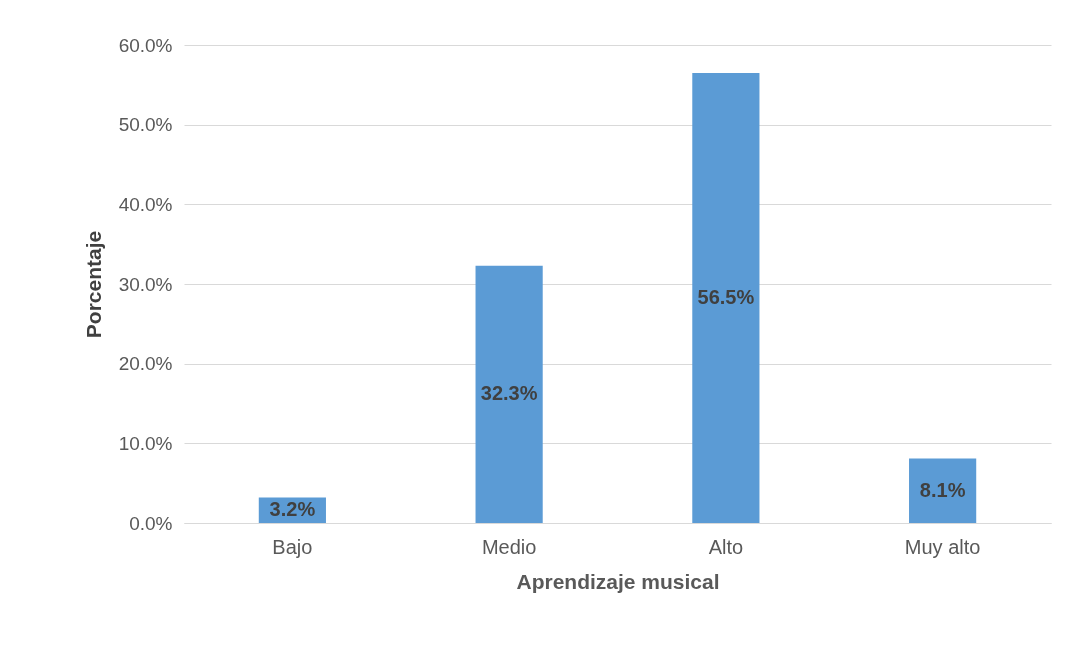 The height and width of the screenshot is (648, 1072). I want to click on y-tick-label: 20.0%, so click(145, 364).